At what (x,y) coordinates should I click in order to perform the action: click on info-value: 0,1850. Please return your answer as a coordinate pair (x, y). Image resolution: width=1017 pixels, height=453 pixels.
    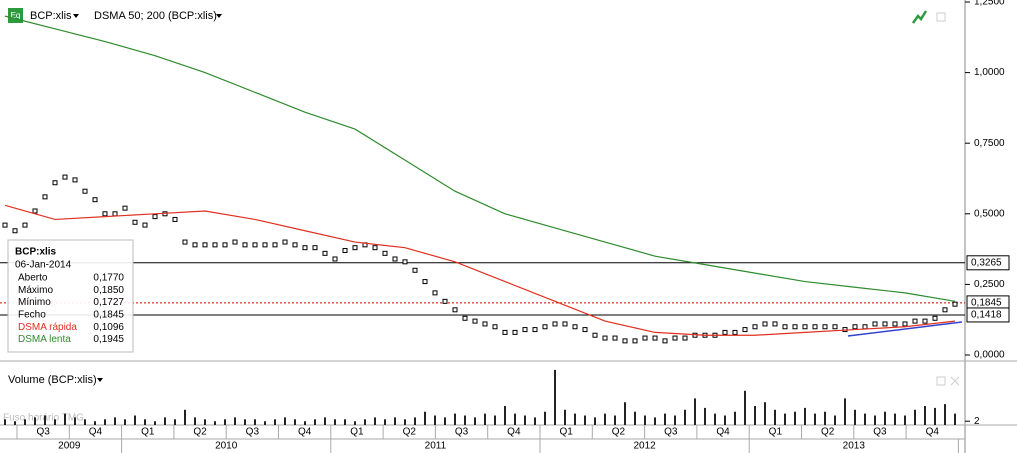
    Looking at the image, I should click on (108, 290).